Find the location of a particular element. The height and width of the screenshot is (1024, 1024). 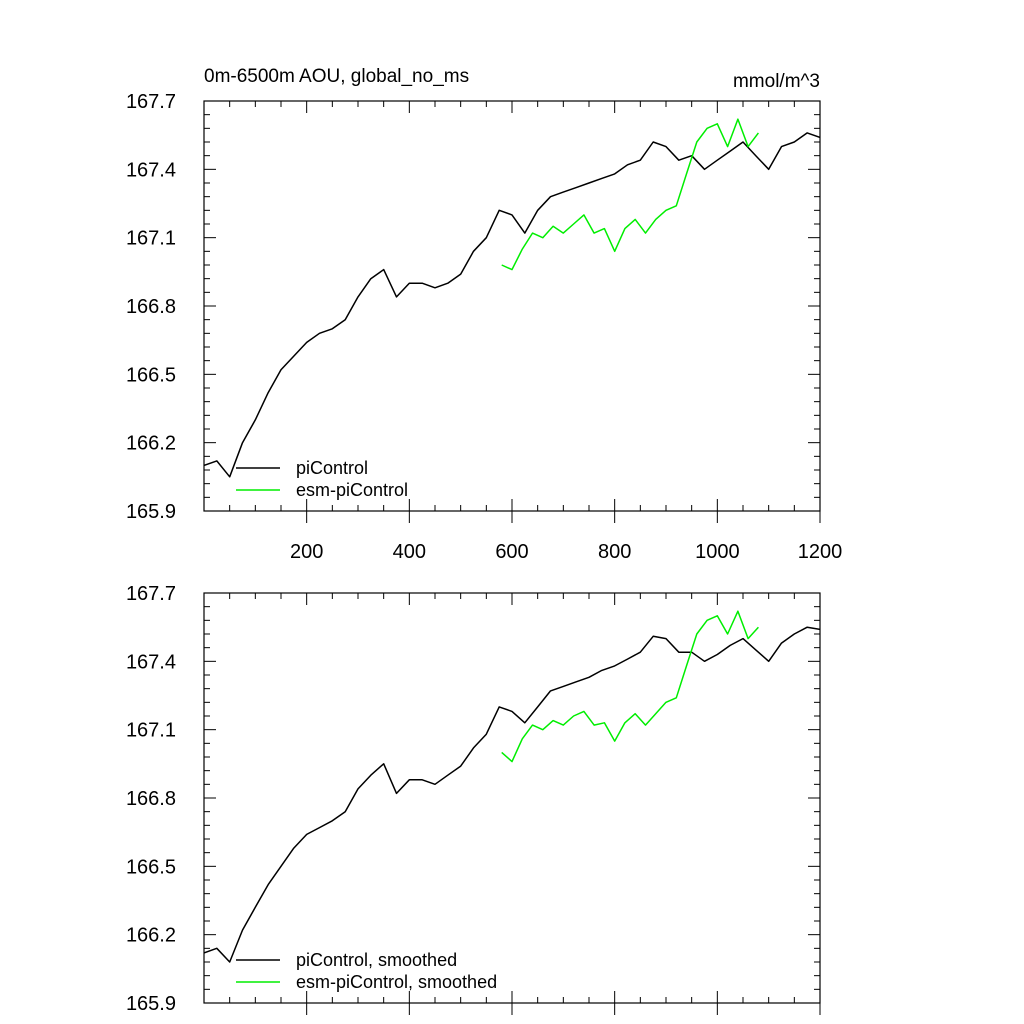

series-line-esm-picontrol-smoothed is located at coordinates (630, 686).